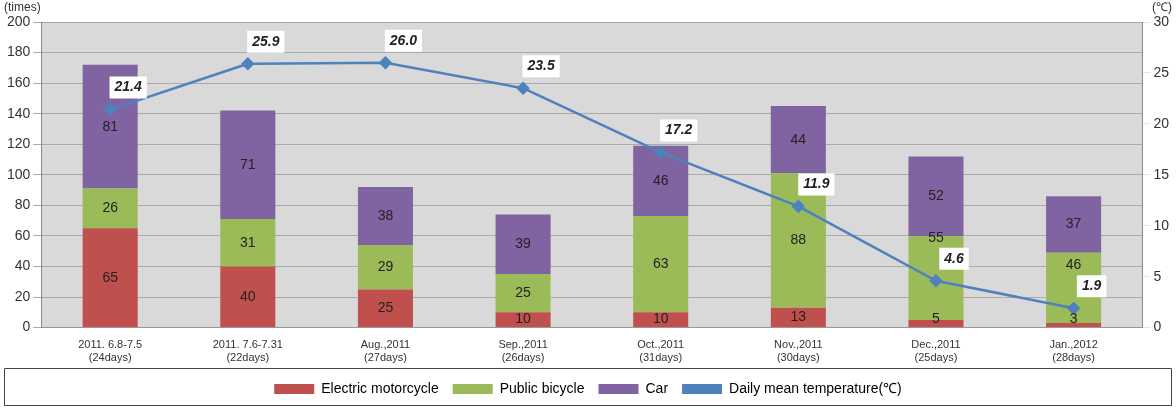 The width and height of the screenshot is (1176, 408). Describe the element at coordinates (1157, 275) in the screenshot. I see `y2-tick-label: 5` at that location.